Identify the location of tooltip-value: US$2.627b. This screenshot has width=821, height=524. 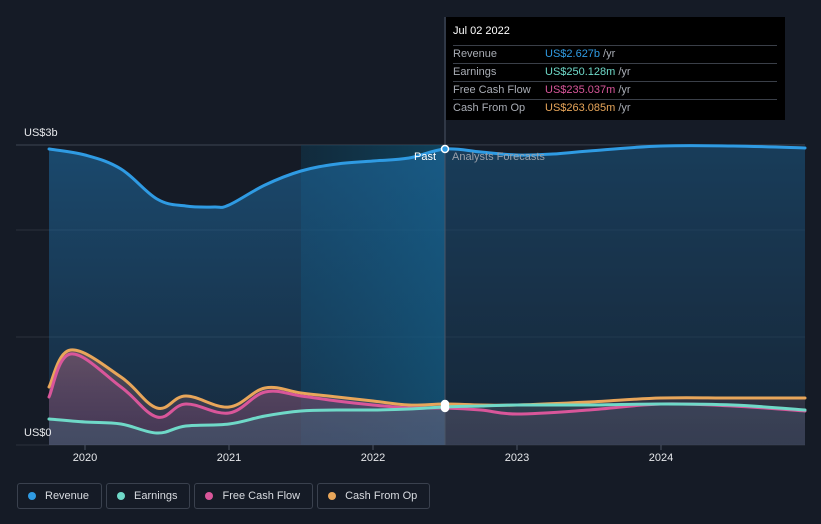
(573, 54).